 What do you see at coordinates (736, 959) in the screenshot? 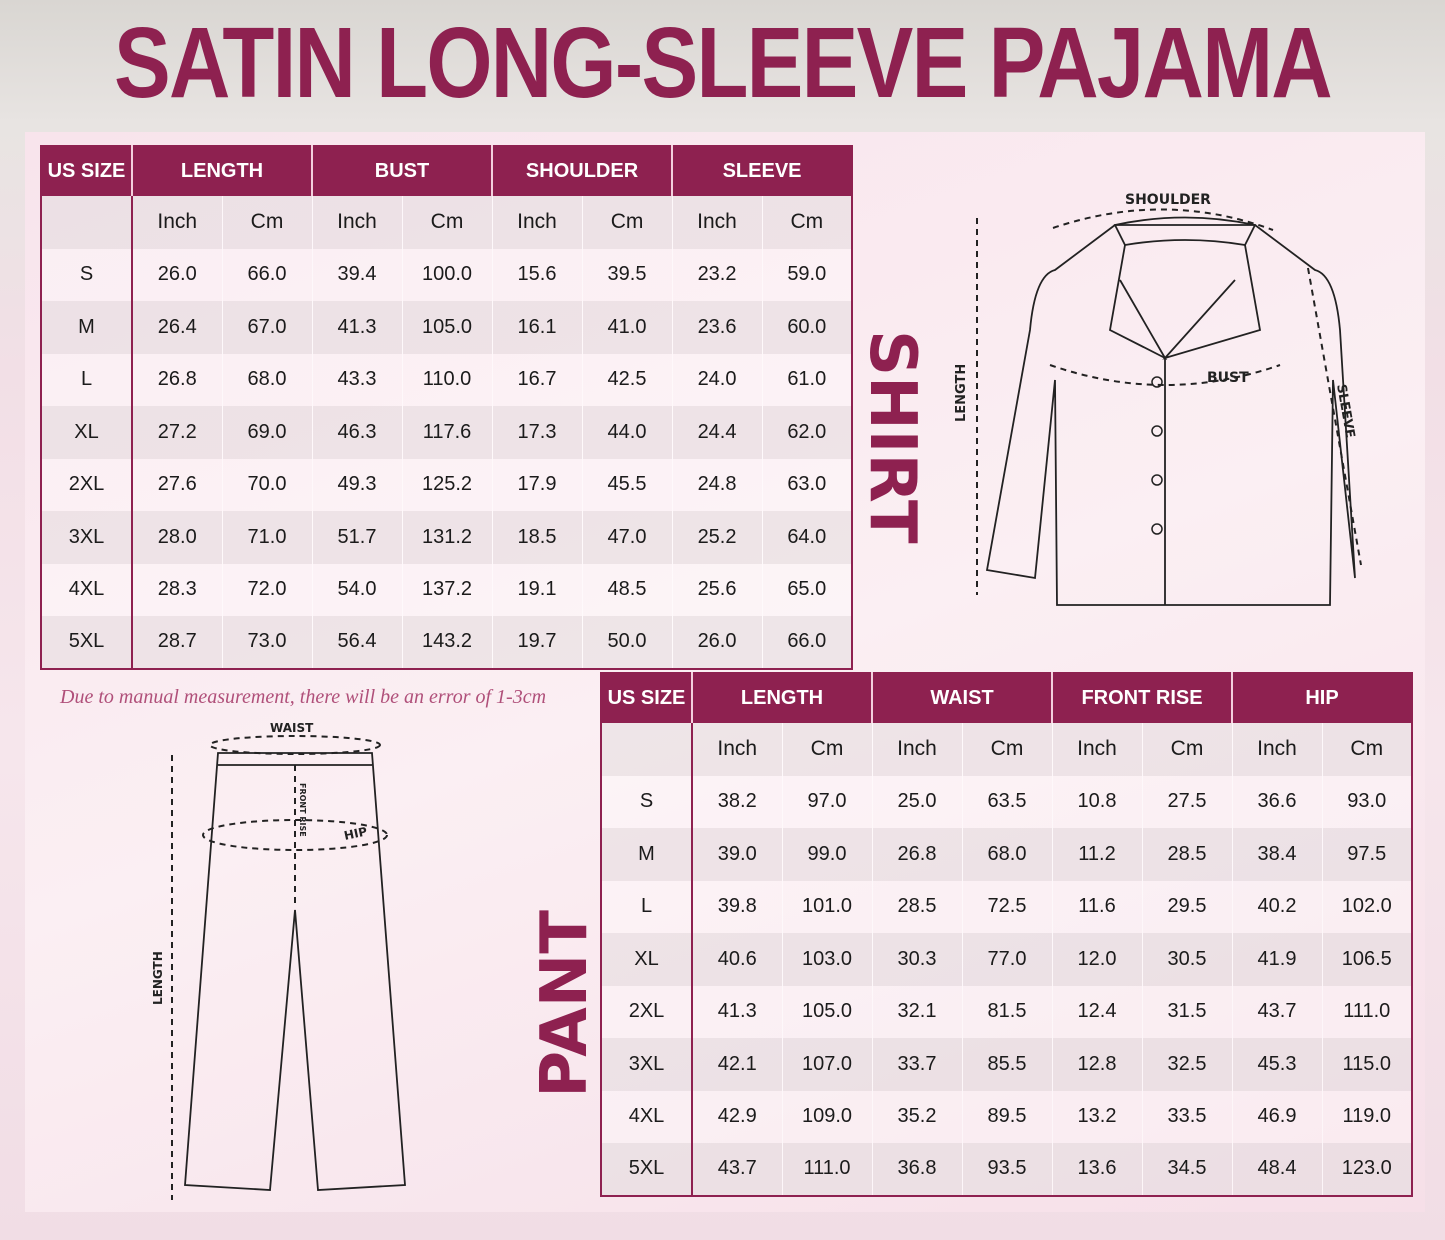
I see `value-cell: 40.6` at bounding box center [736, 959].